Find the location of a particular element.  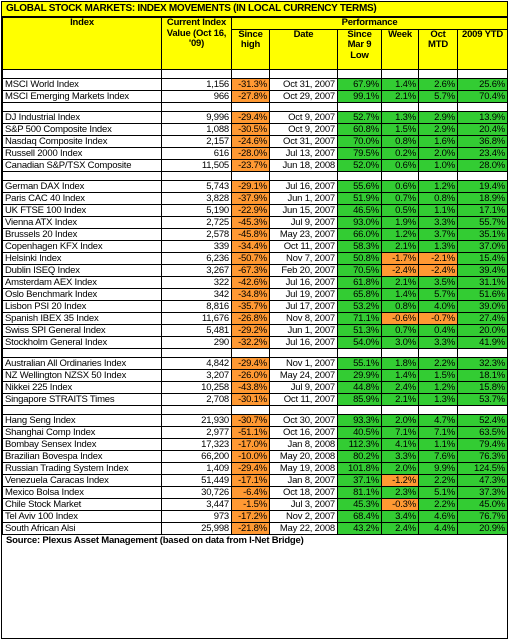

ytd-change-cell: 124.5% is located at coordinates (482, 468).